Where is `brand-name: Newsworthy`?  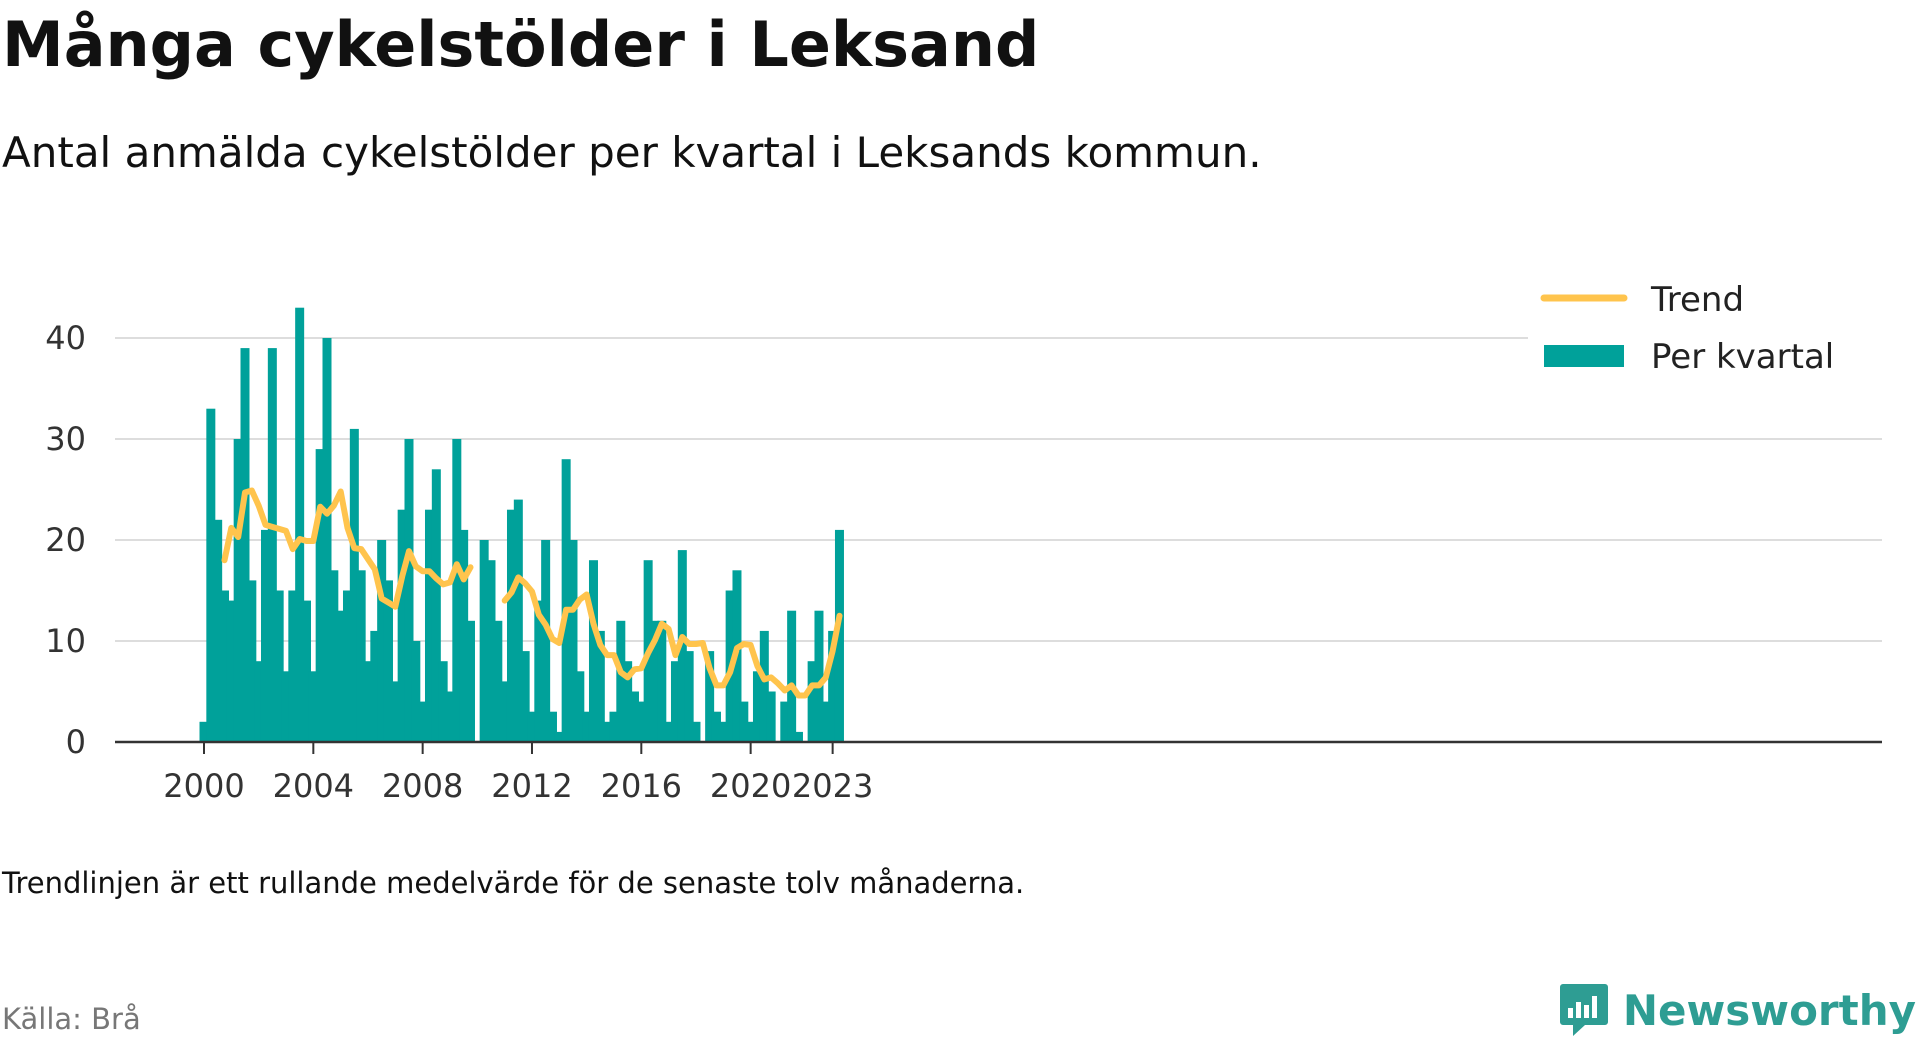
brand-name: Newsworthy is located at coordinates (1769, 1010).